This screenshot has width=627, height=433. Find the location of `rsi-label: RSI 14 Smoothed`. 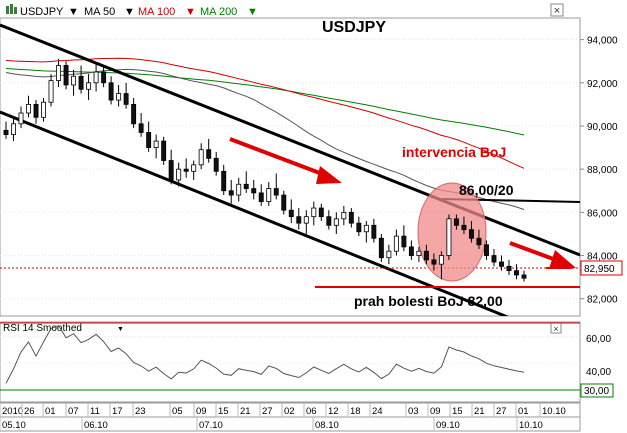

rsi-label: RSI 14 Smoothed is located at coordinates (42, 328).